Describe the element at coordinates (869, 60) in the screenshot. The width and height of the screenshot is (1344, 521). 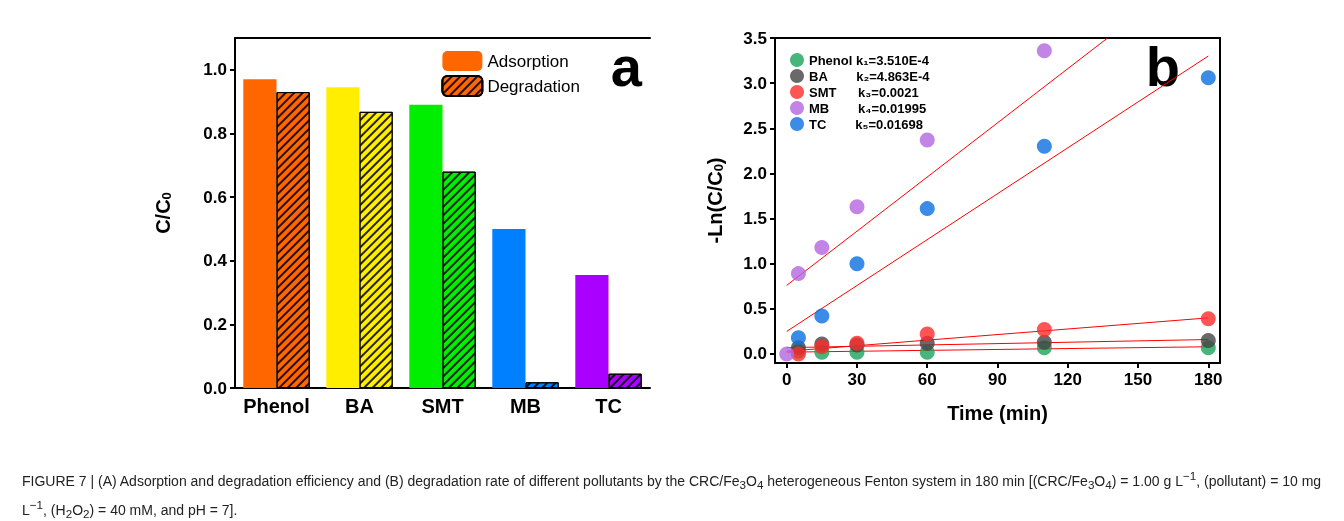
I see `legend-label: Phenol k₁=3.510E-4` at that location.